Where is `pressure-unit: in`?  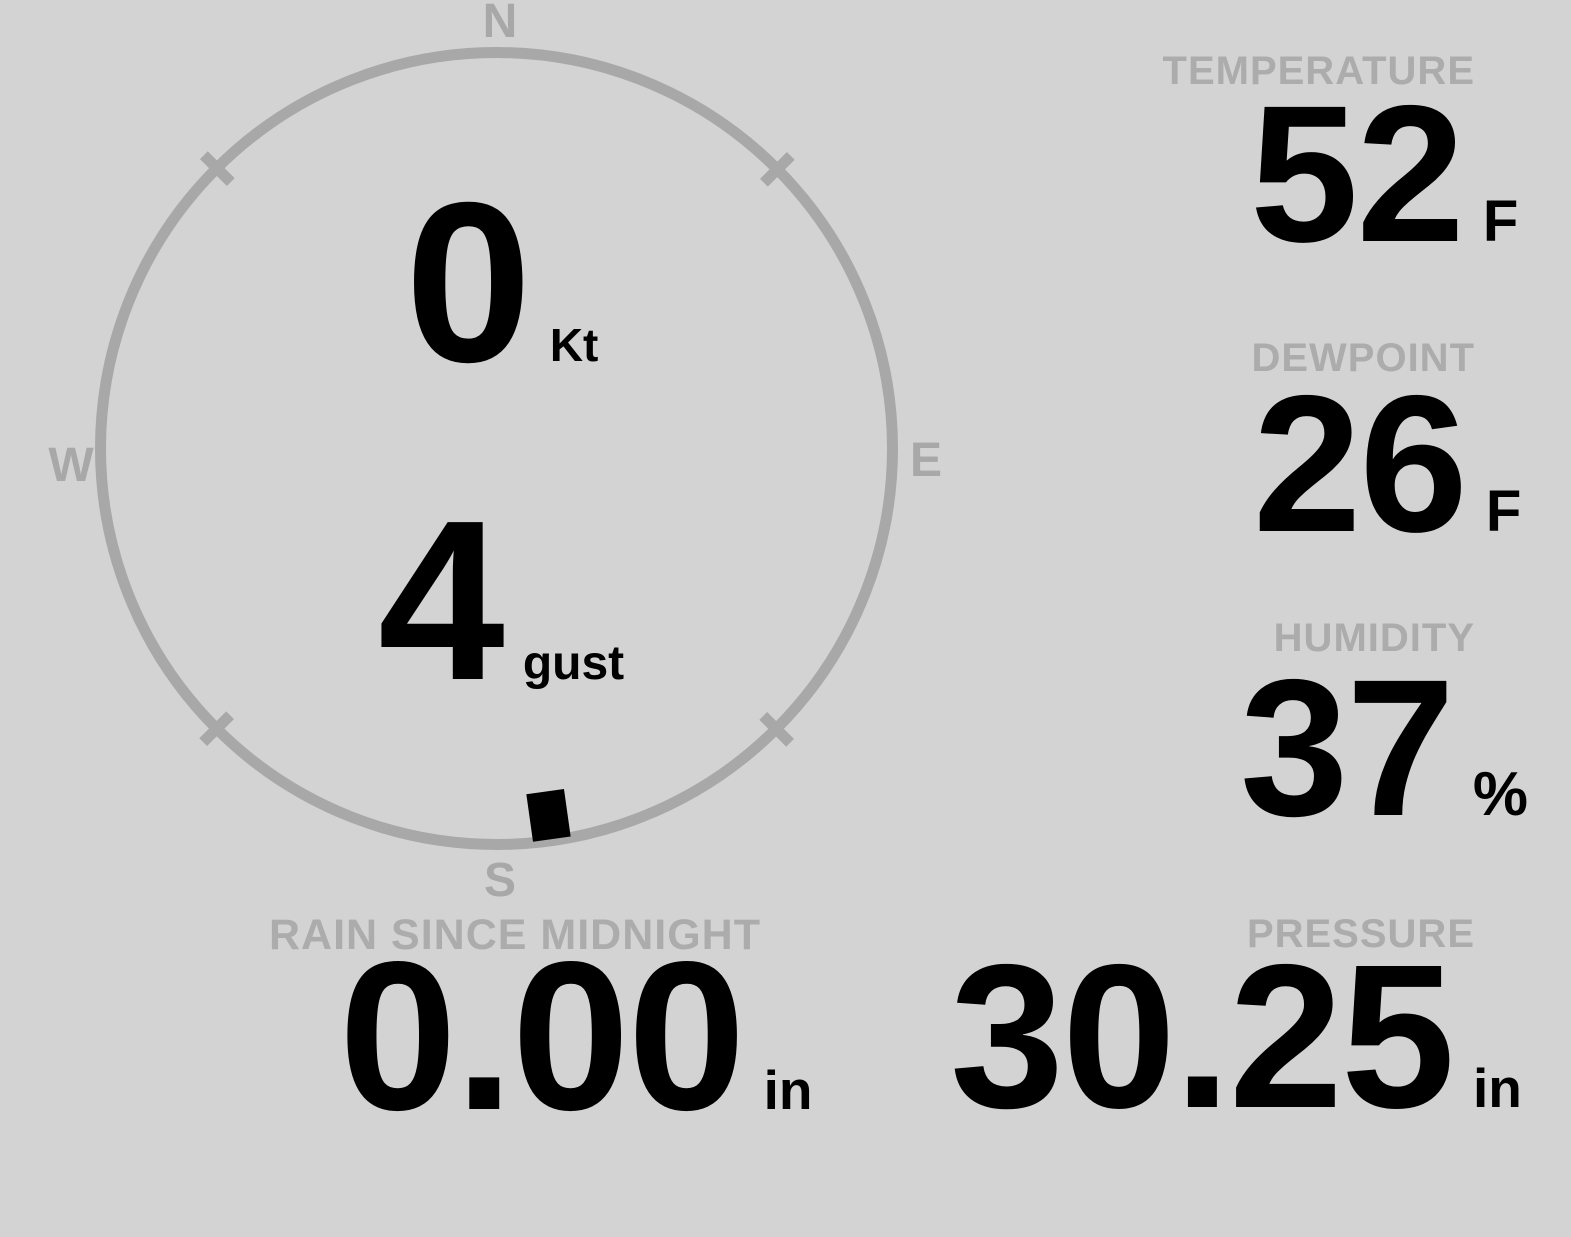
pressure-unit: in is located at coordinates (1497, 1088).